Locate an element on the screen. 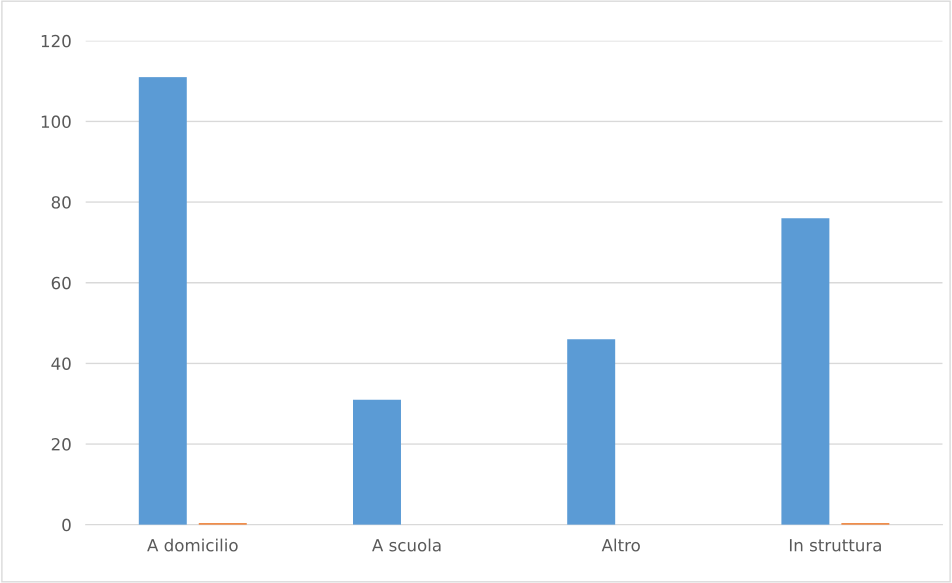  x-tick-label: In struttura is located at coordinates (835, 545).